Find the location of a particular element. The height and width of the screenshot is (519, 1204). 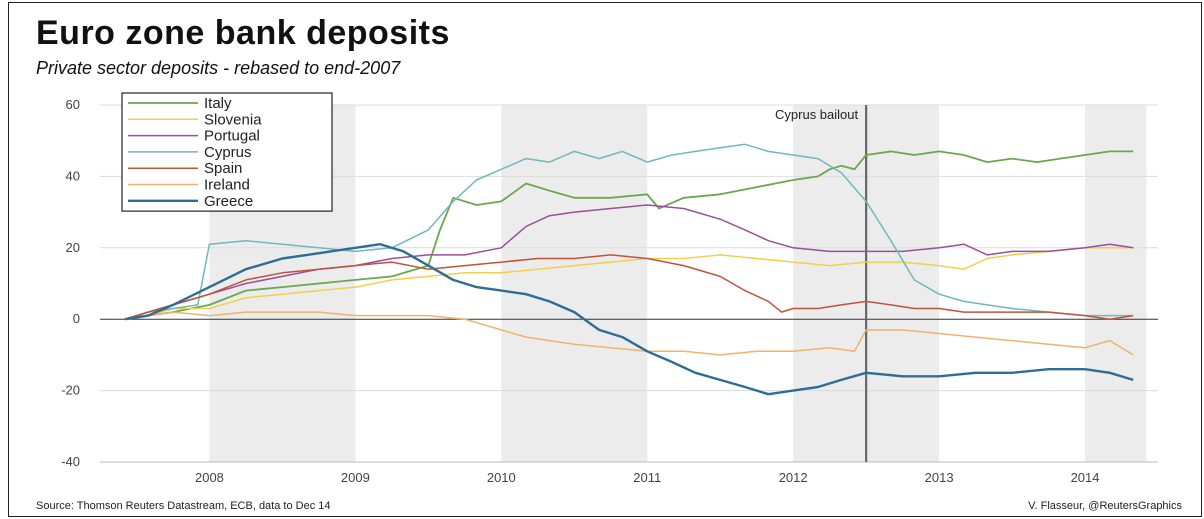

series-line-ireland is located at coordinates (629, 333).